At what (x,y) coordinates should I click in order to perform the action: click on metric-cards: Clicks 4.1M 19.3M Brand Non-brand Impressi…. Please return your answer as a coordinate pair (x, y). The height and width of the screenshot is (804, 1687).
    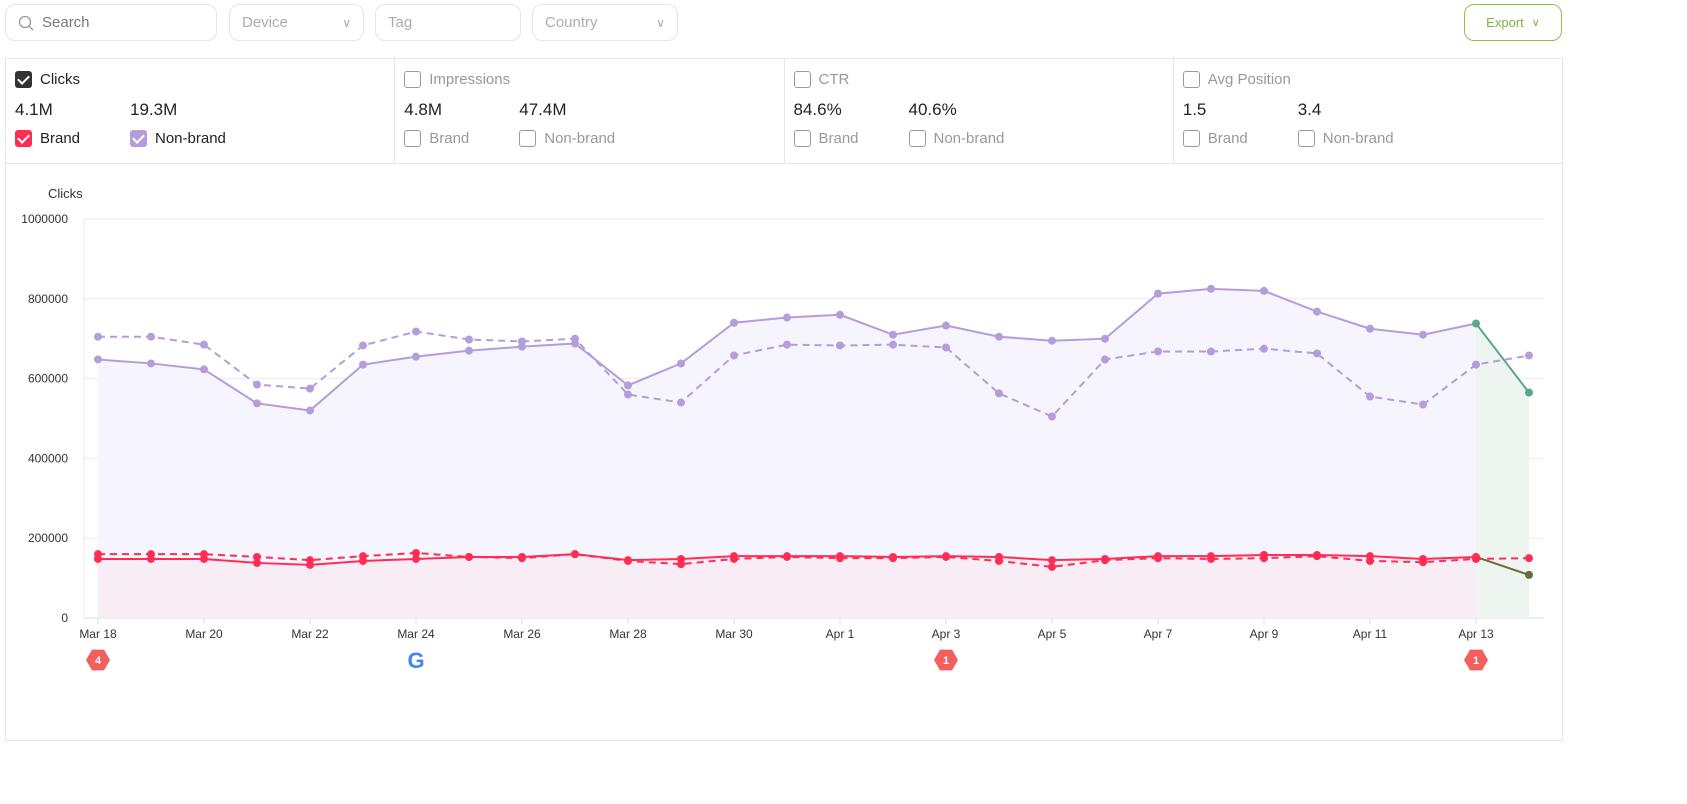
    Looking at the image, I should click on (784, 111).